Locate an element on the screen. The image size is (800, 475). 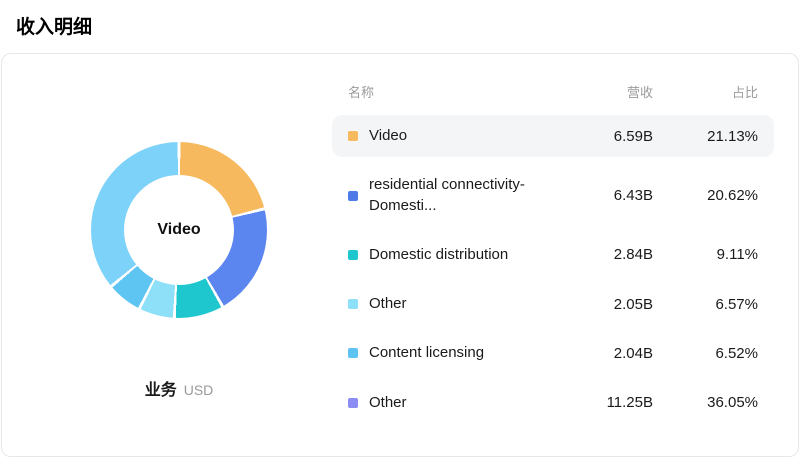
series-name: Video is located at coordinates (388, 135).